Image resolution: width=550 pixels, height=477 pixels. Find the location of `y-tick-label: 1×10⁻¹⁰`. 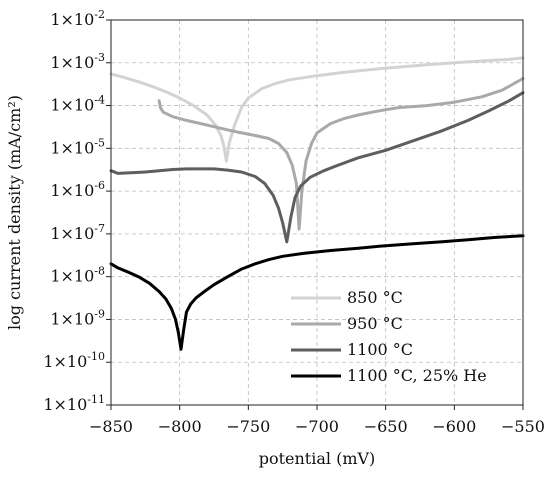

y-tick-label: 1×10⁻¹⁰ is located at coordinates (74, 360).